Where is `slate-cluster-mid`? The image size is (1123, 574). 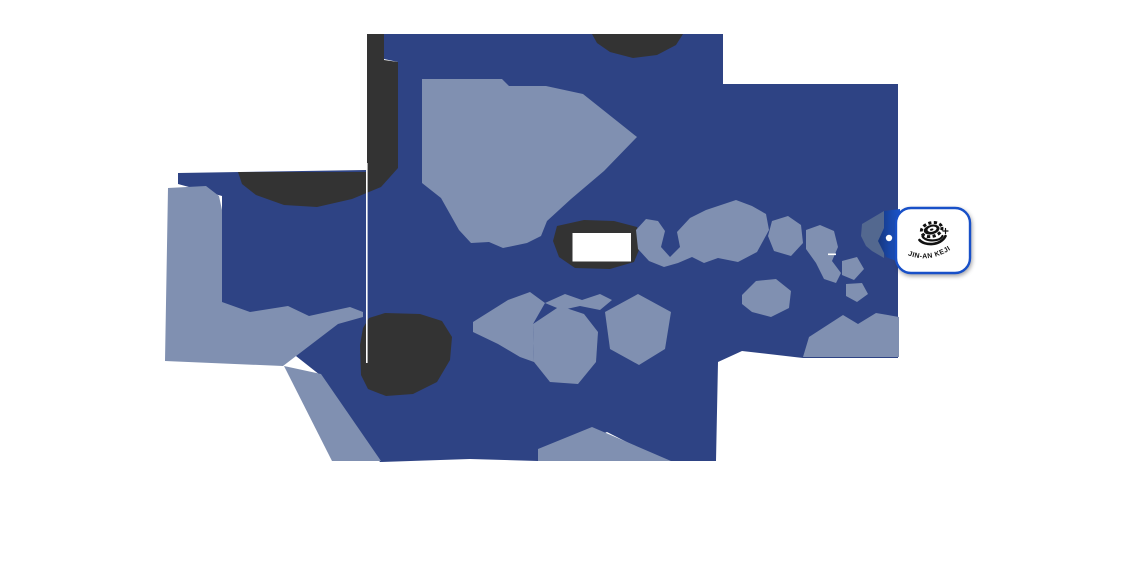
slate-cluster-mid is located at coordinates (565, 345).